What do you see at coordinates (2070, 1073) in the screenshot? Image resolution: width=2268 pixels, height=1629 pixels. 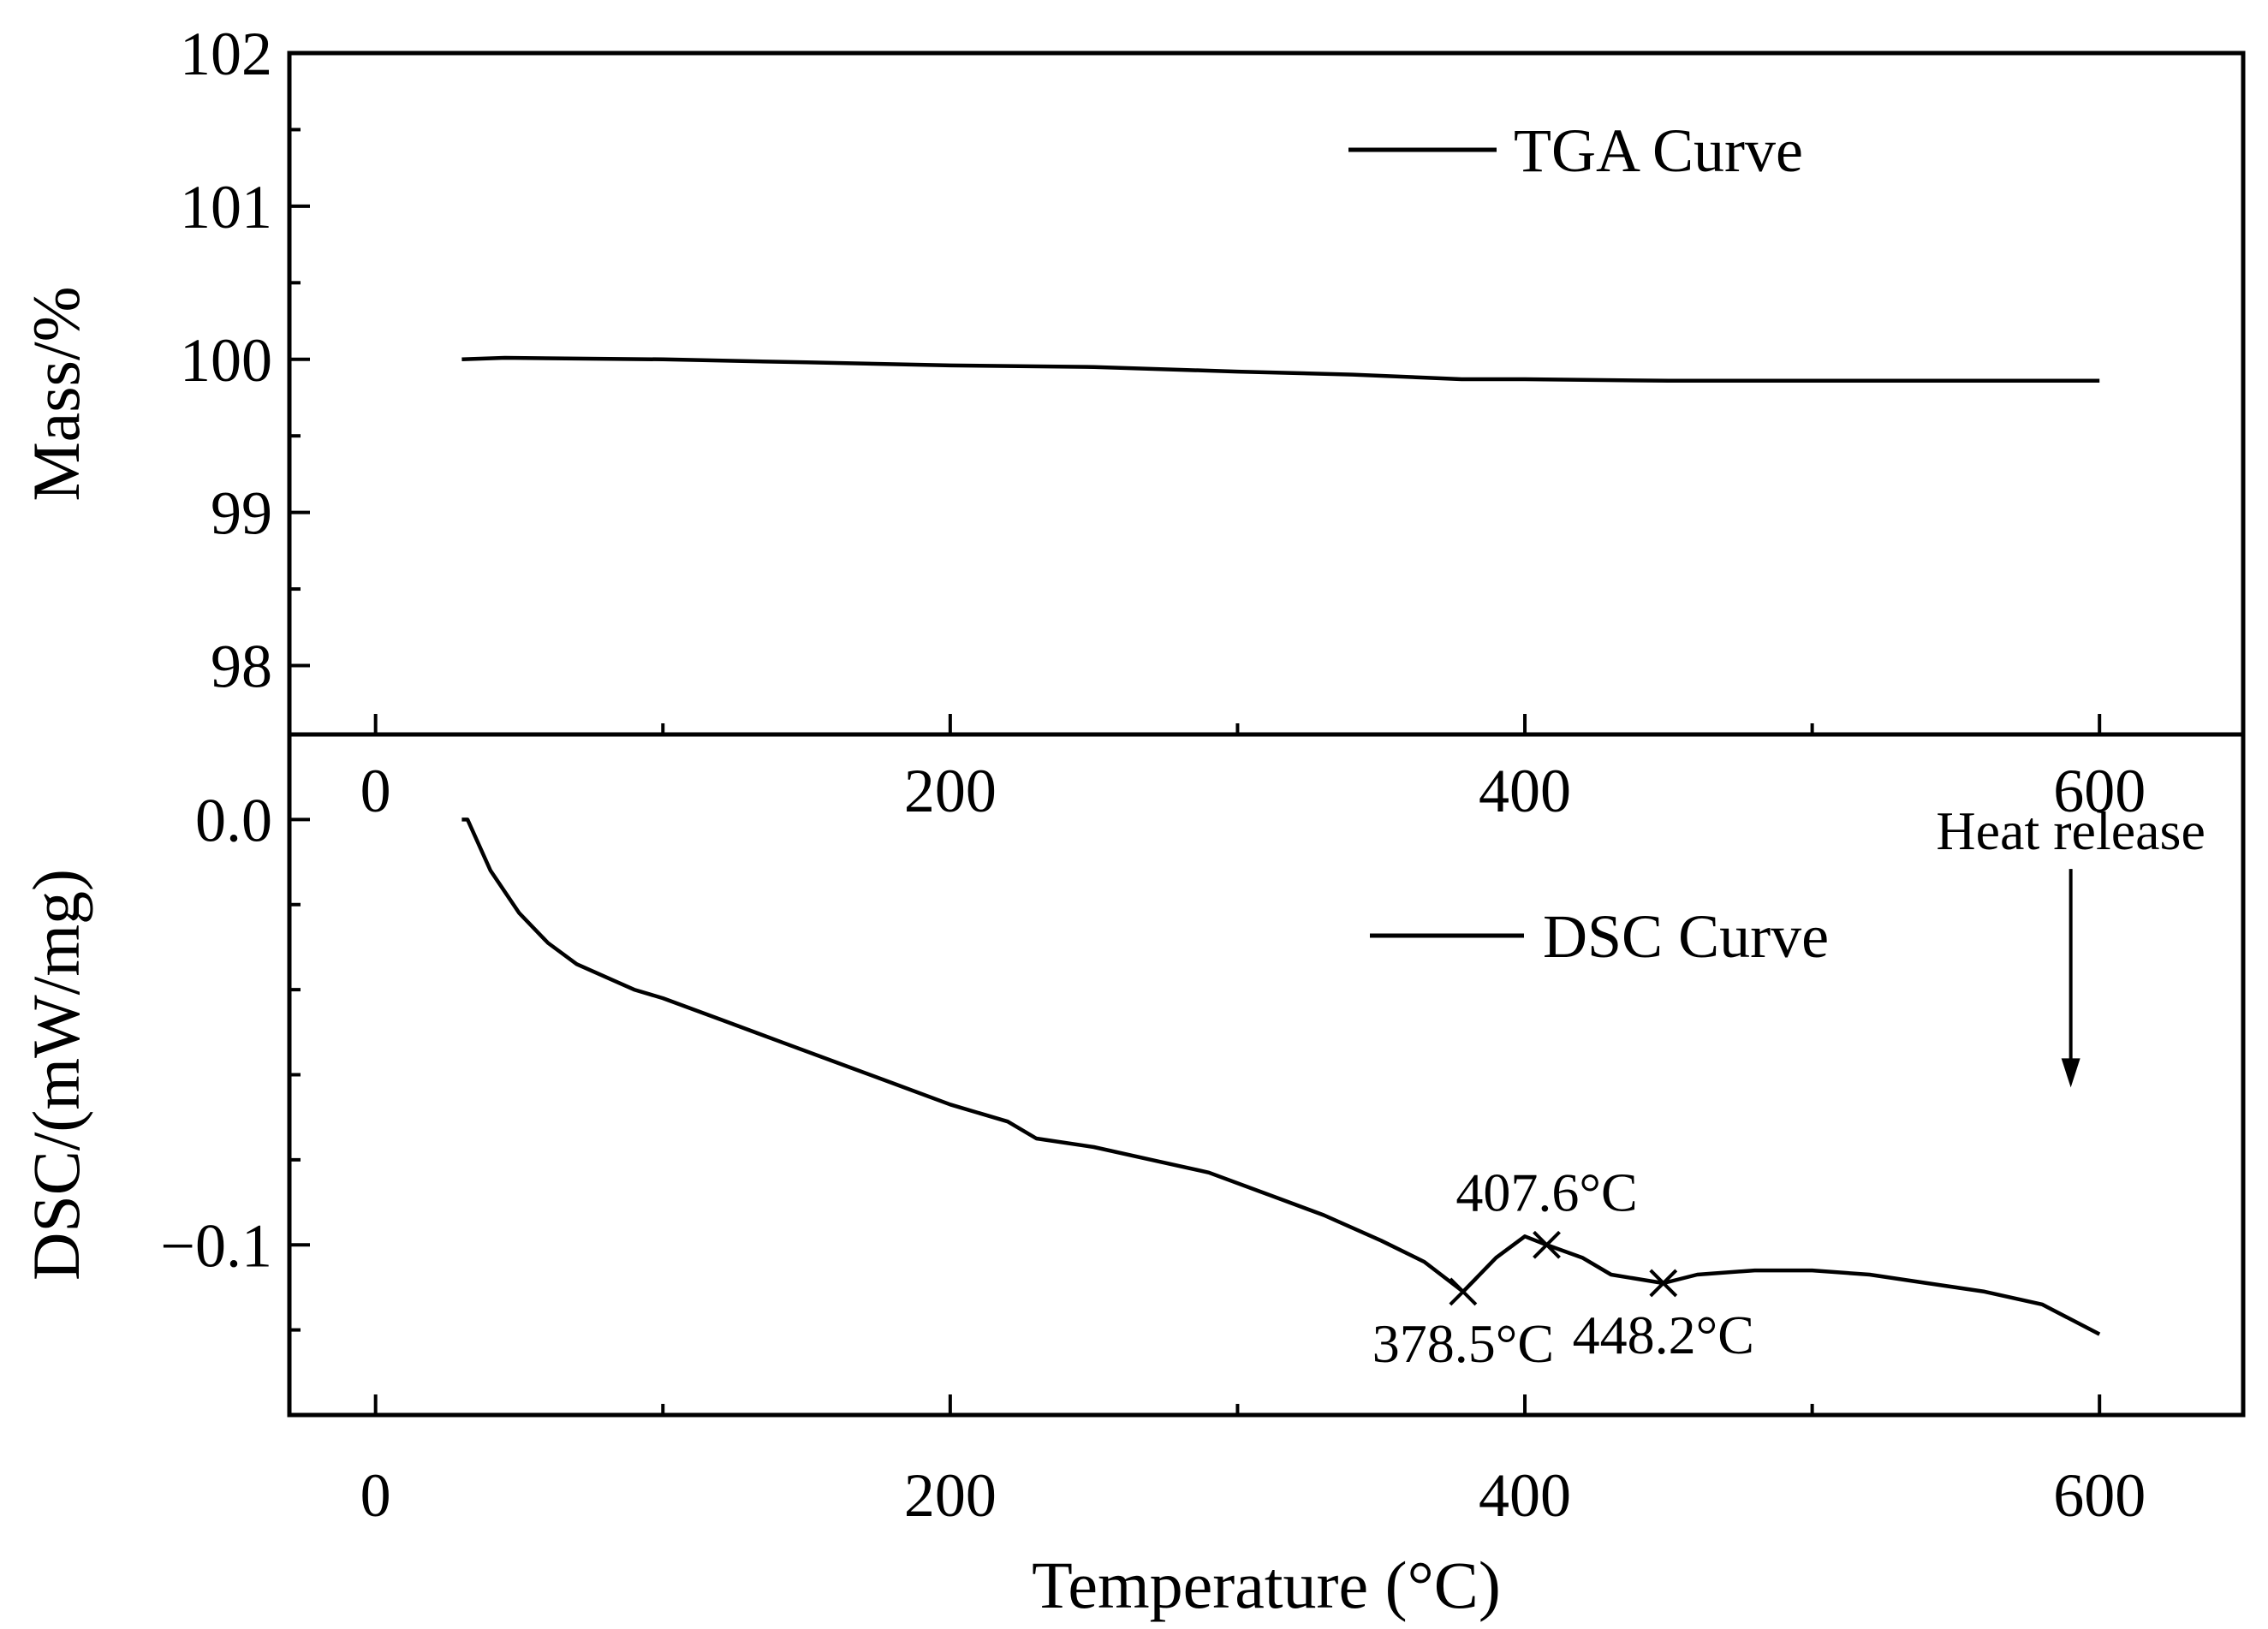 I see `heat-release-arrow-head` at bounding box center [2070, 1073].